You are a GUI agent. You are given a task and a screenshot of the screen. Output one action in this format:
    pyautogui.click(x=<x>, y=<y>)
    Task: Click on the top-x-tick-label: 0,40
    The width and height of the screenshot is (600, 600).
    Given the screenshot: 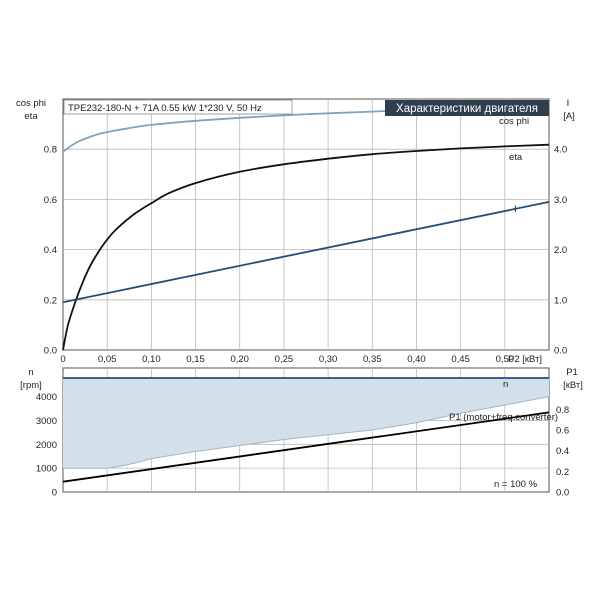 What is the action you would take?
    pyautogui.click(x=416, y=359)
    